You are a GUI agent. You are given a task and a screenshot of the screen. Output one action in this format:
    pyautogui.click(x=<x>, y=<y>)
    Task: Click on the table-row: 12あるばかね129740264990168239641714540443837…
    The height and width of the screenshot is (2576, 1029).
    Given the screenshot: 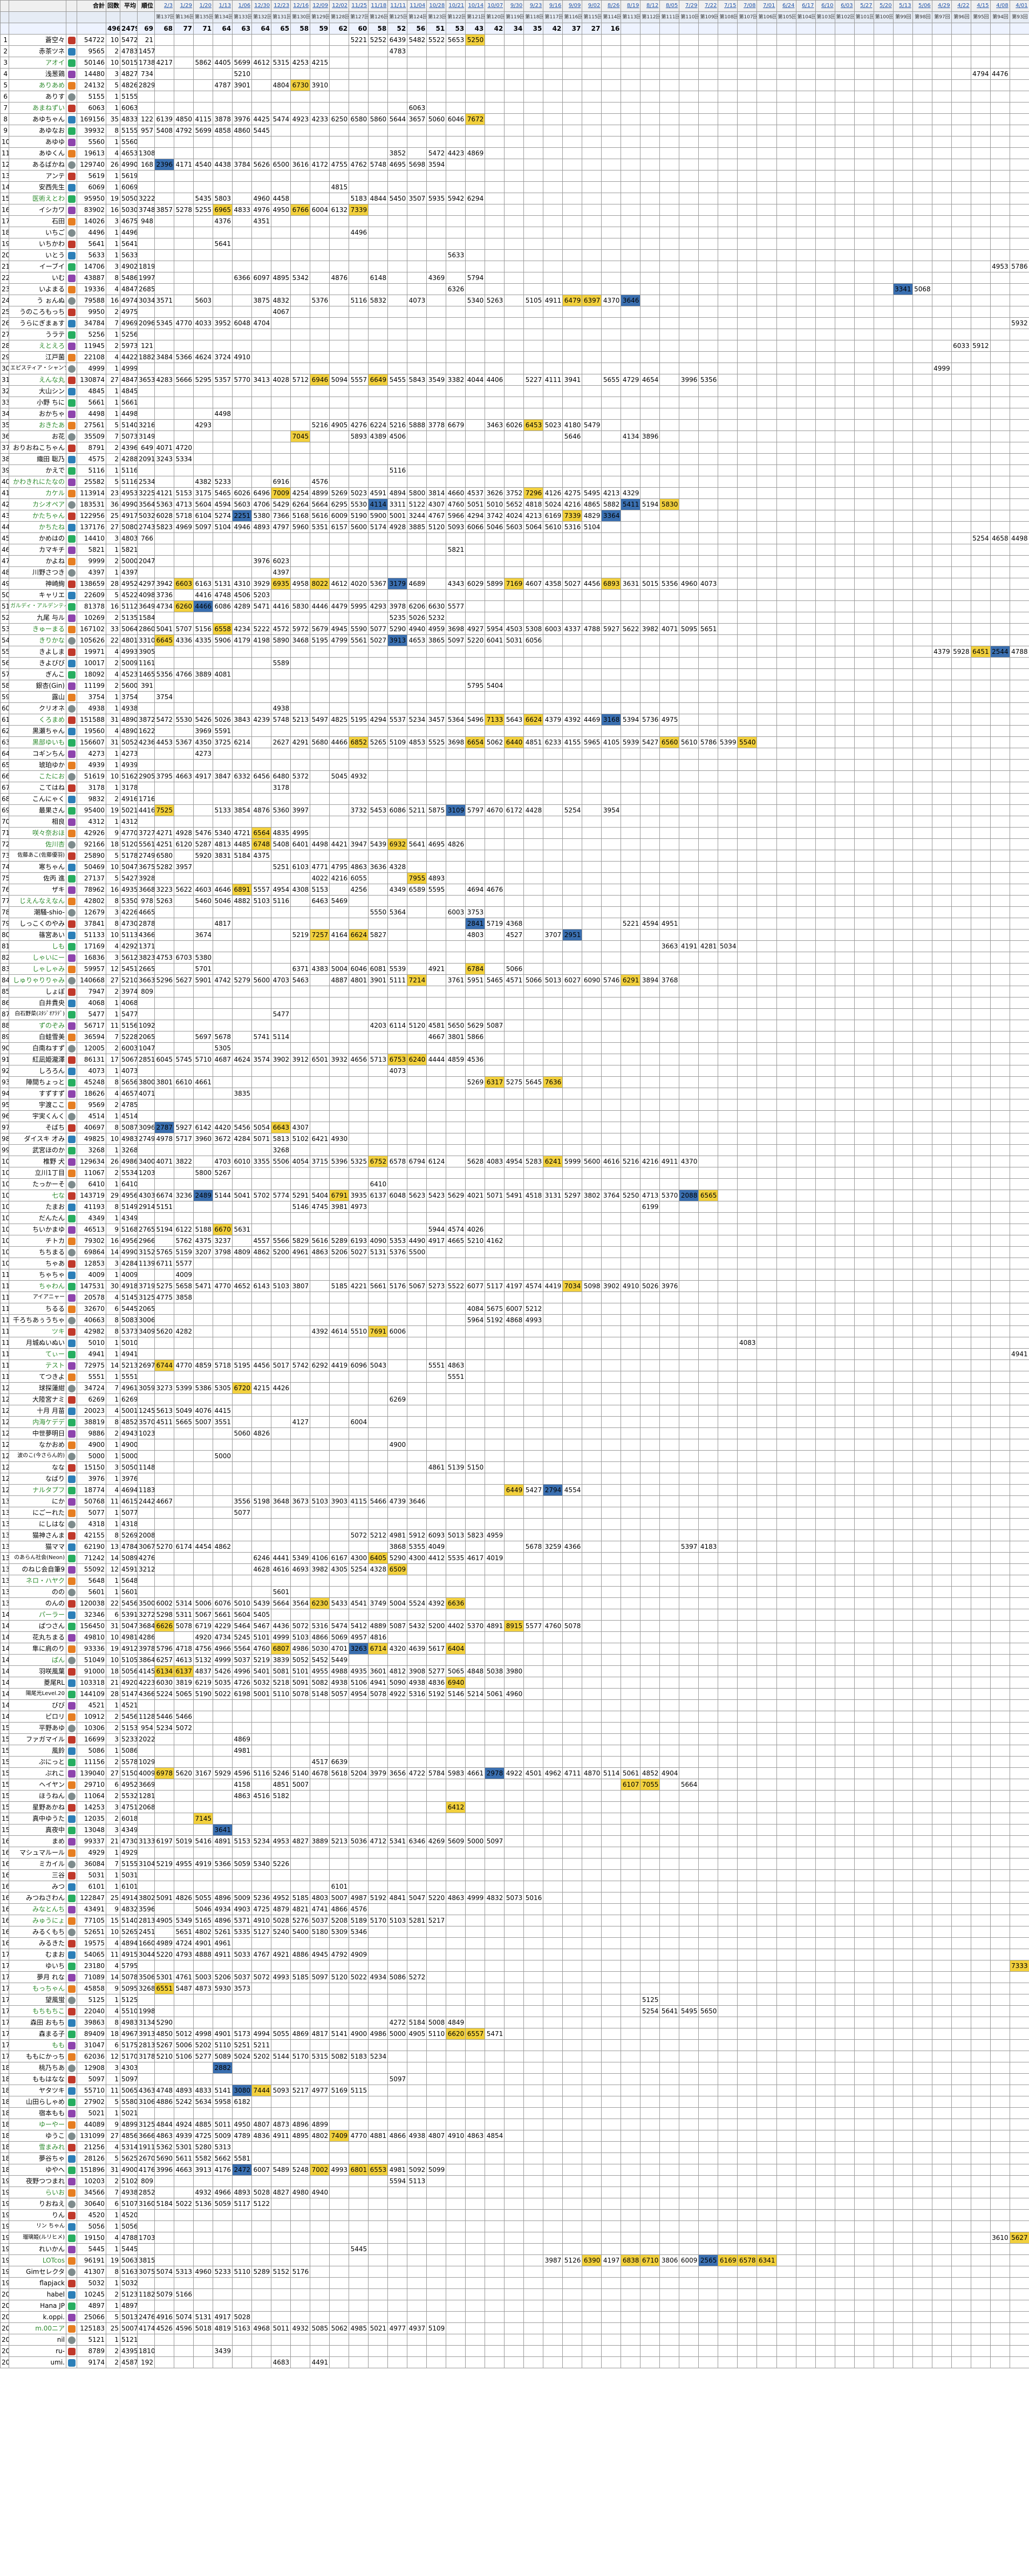 What is the action you would take?
    pyautogui.click(x=514, y=164)
    